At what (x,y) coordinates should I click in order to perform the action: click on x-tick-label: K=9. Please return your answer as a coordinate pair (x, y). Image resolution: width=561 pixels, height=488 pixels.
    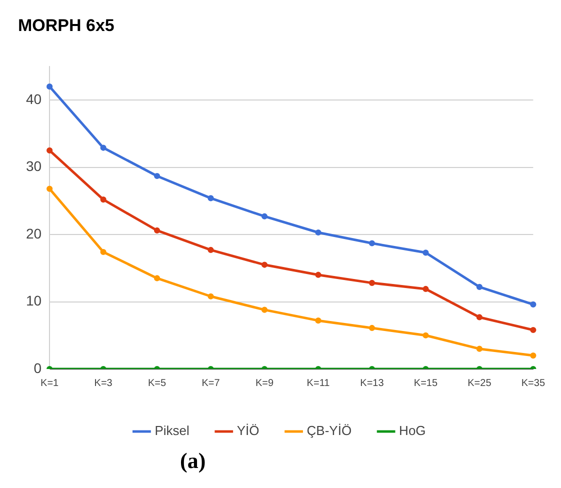
    Looking at the image, I should click on (264, 383).